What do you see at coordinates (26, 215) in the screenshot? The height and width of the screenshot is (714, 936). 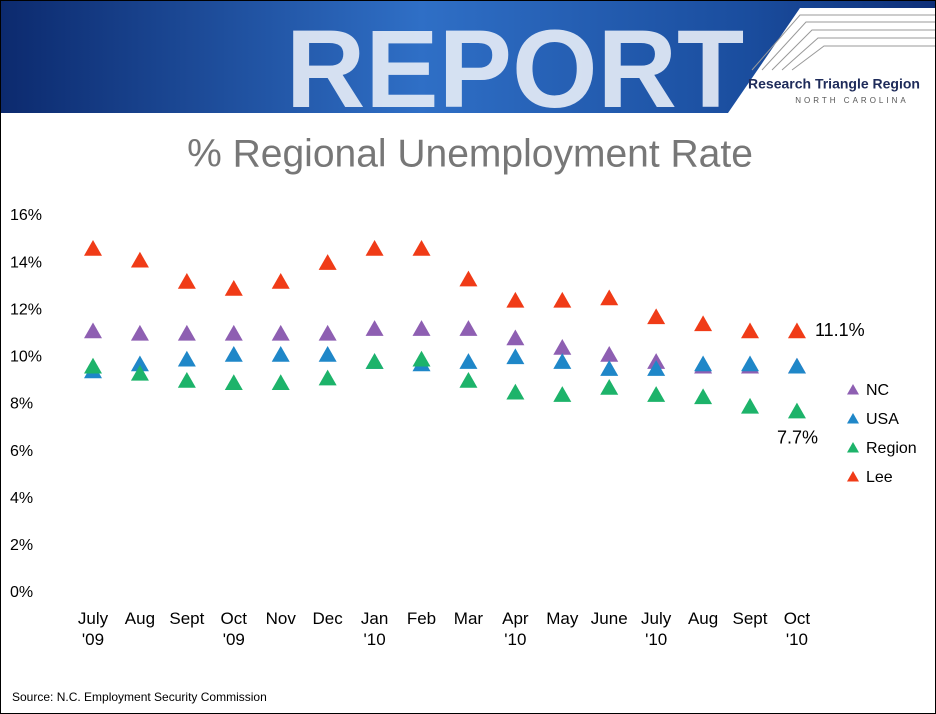 I see `y-tick-label: 16%` at bounding box center [26, 215].